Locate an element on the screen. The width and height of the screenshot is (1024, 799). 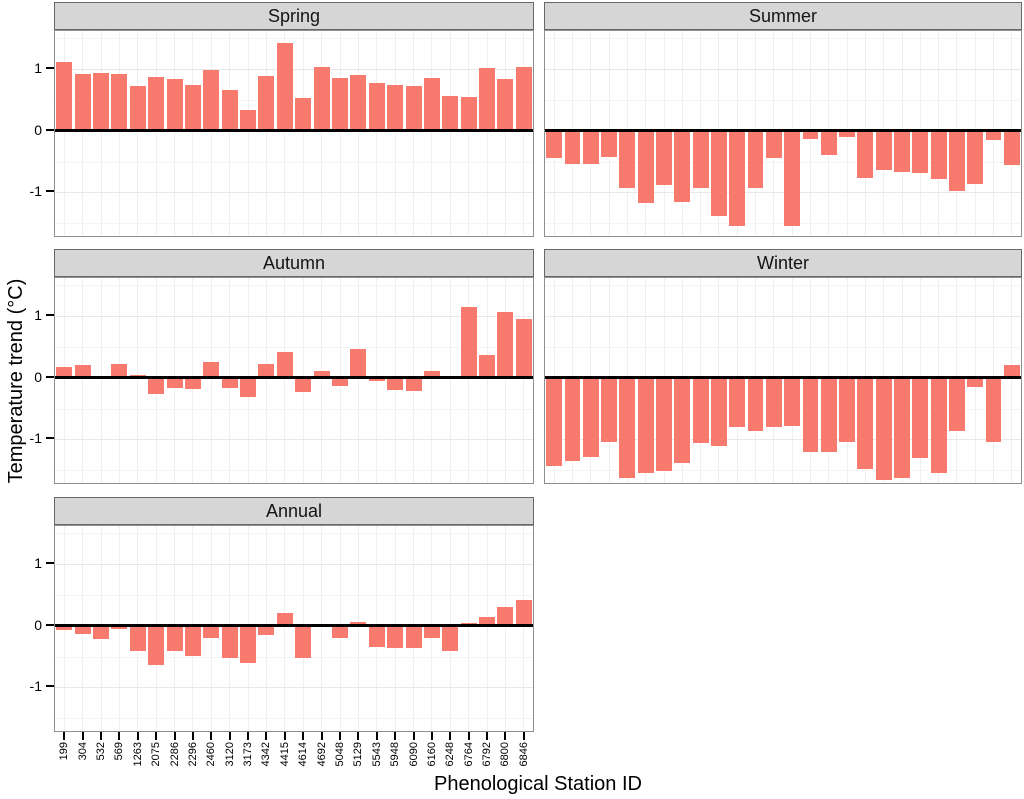
x-tick-label: 6846 is located at coordinates (523, 754).